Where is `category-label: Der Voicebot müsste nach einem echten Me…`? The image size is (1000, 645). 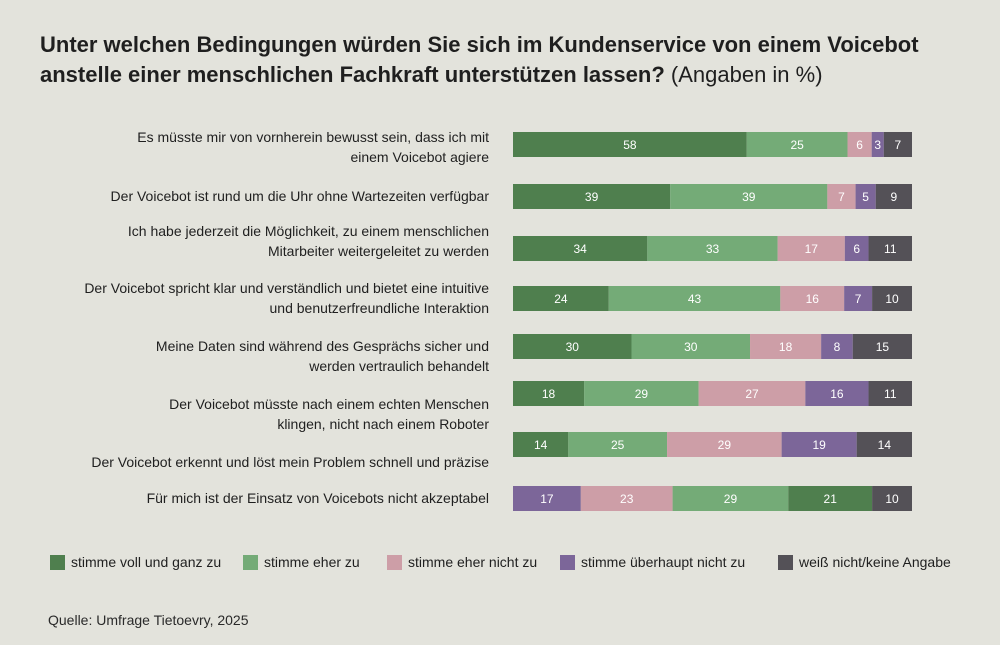 category-label: Der Voicebot müsste nach einem echten Me… is located at coordinates (329, 414).